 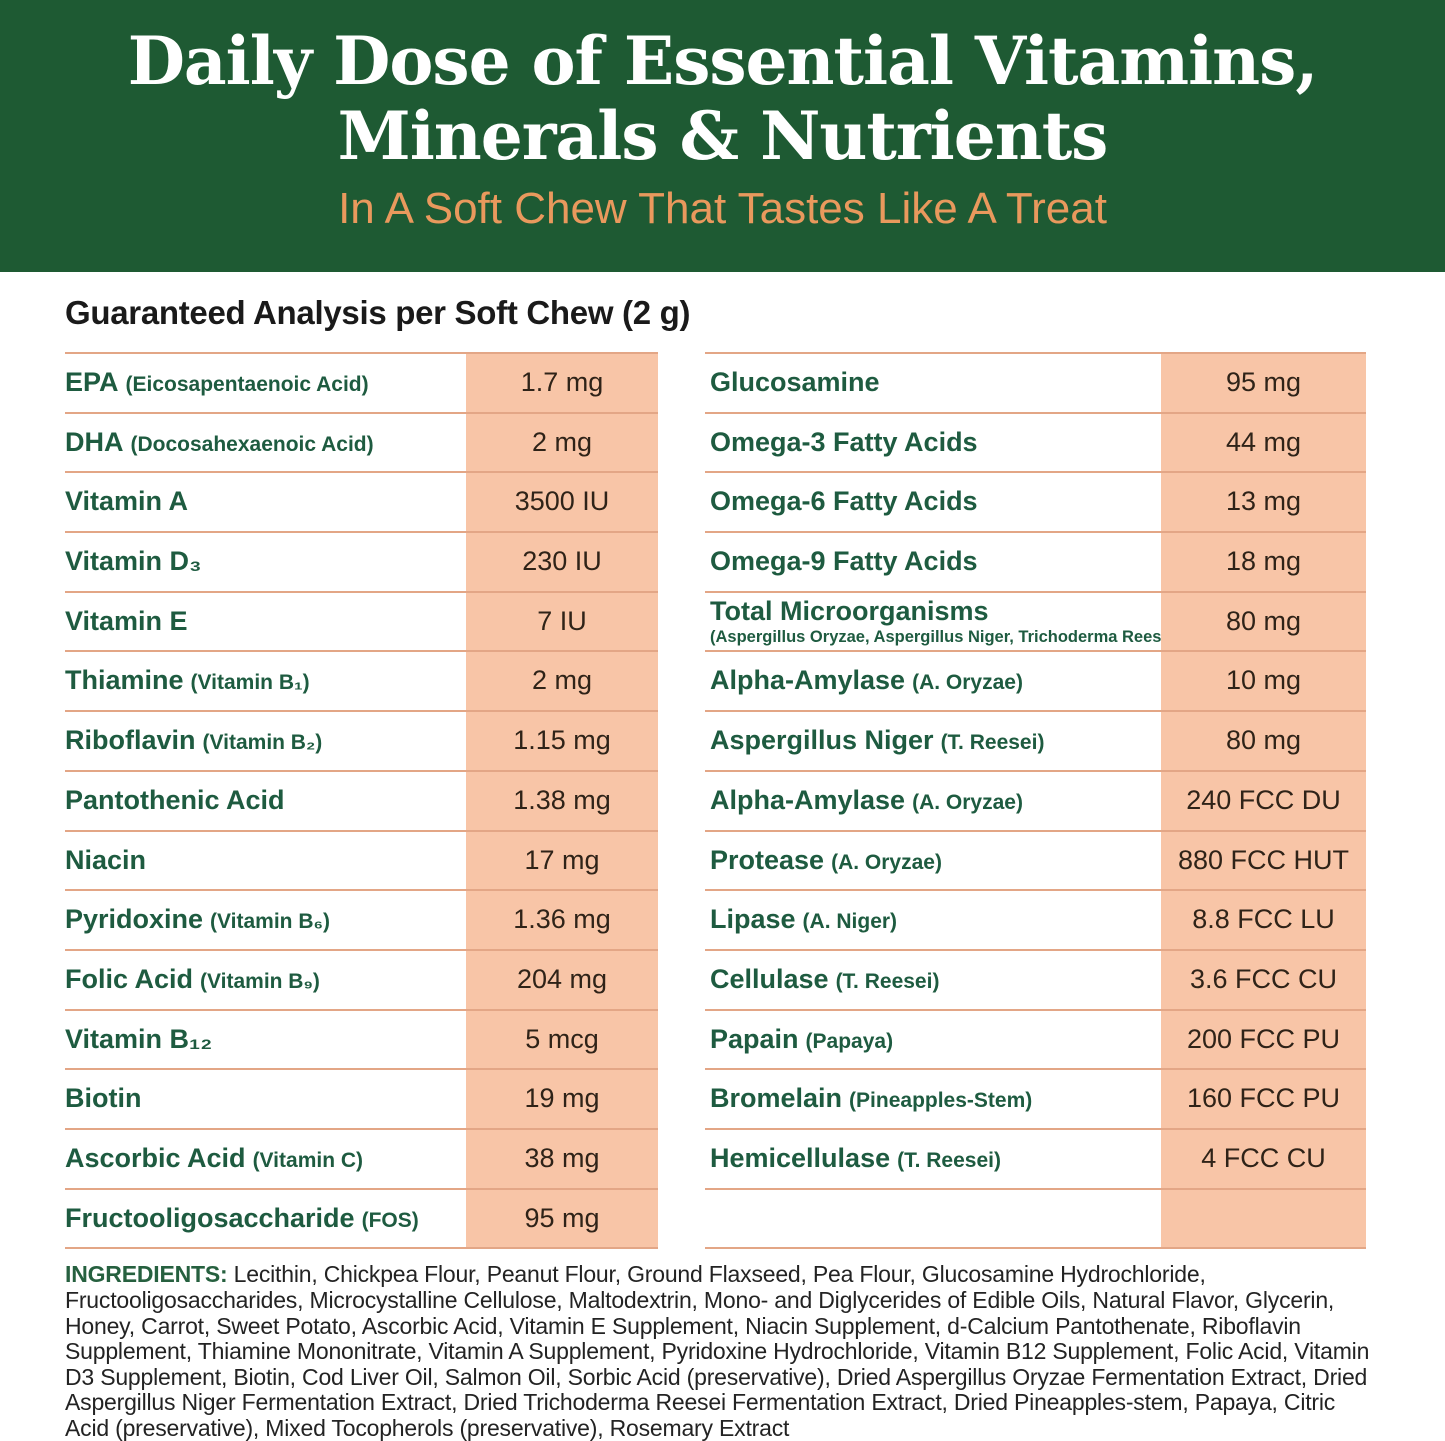 What do you see at coordinates (1263, 1158) in the screenshot?
I see `nutrient-value-cell: 4 FCC CU` at bounding box center [1263, 1158].